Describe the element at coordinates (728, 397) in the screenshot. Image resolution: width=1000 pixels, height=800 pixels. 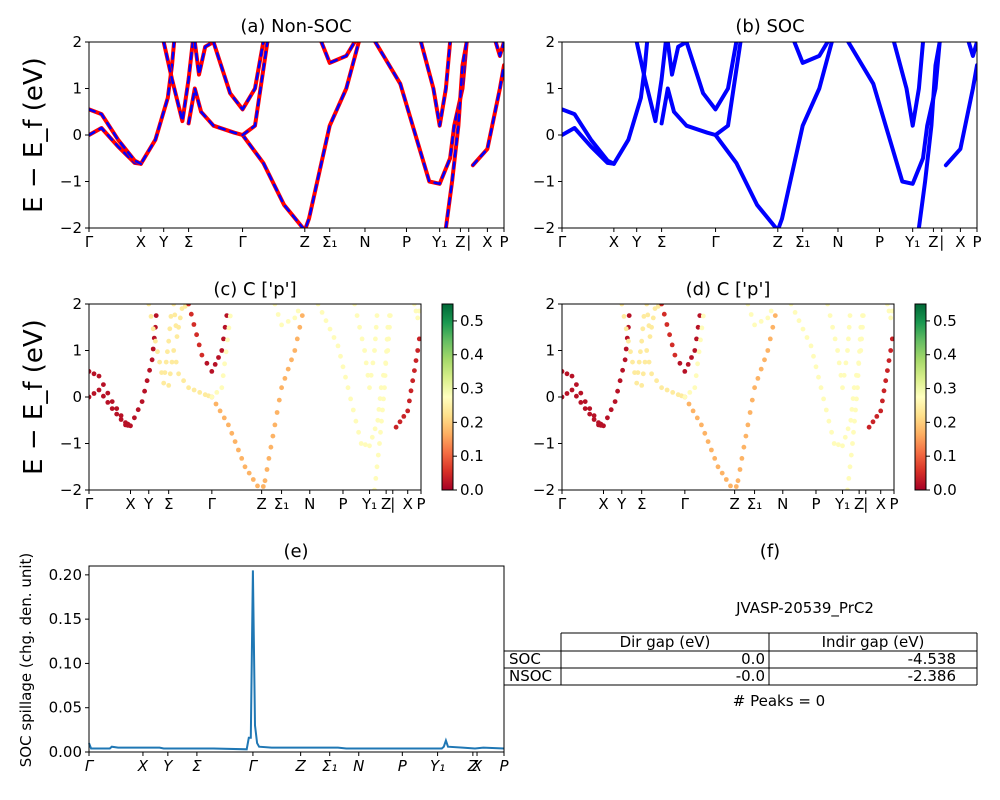
I see `scatter-points` at that location.